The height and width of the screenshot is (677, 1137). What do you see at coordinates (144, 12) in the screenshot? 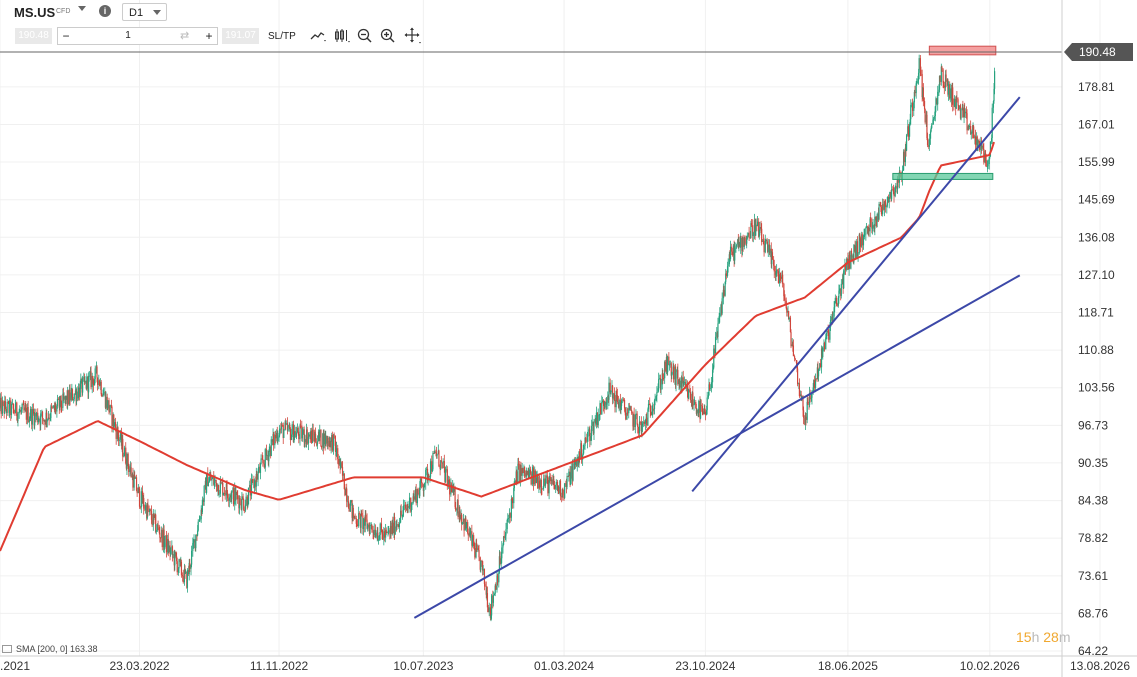
I see `timeframe-select: D1` at bounding box center [144, 12].